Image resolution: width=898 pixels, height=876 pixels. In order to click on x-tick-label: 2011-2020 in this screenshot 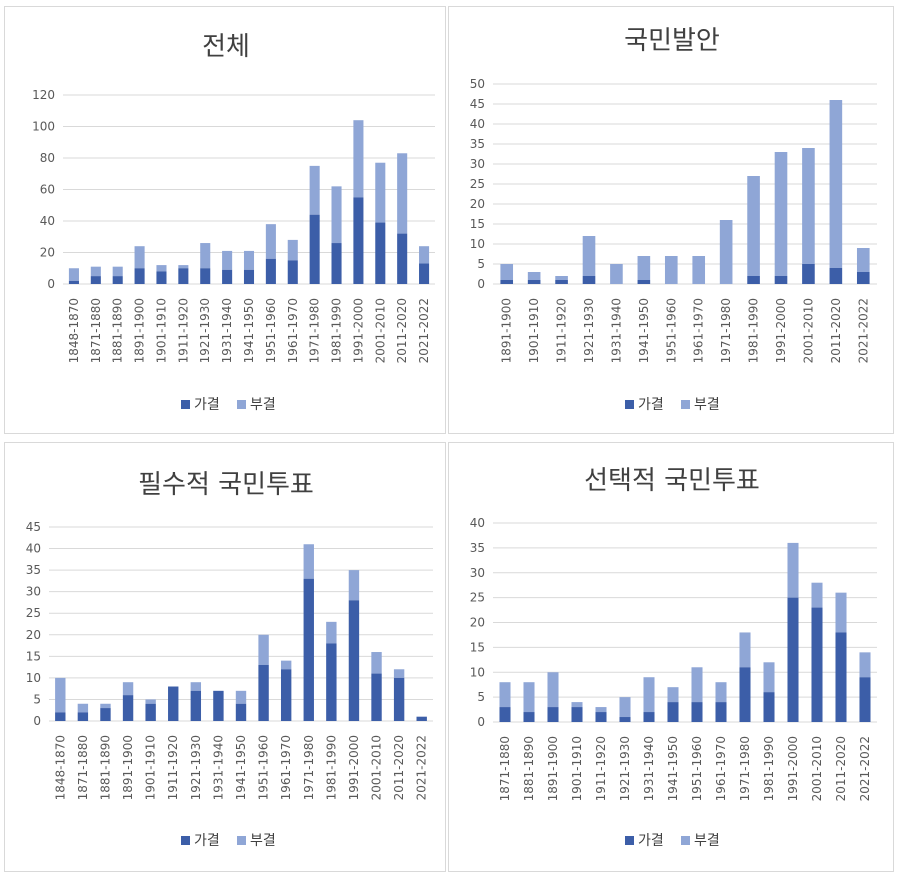, I will do `click(841, 768)`.